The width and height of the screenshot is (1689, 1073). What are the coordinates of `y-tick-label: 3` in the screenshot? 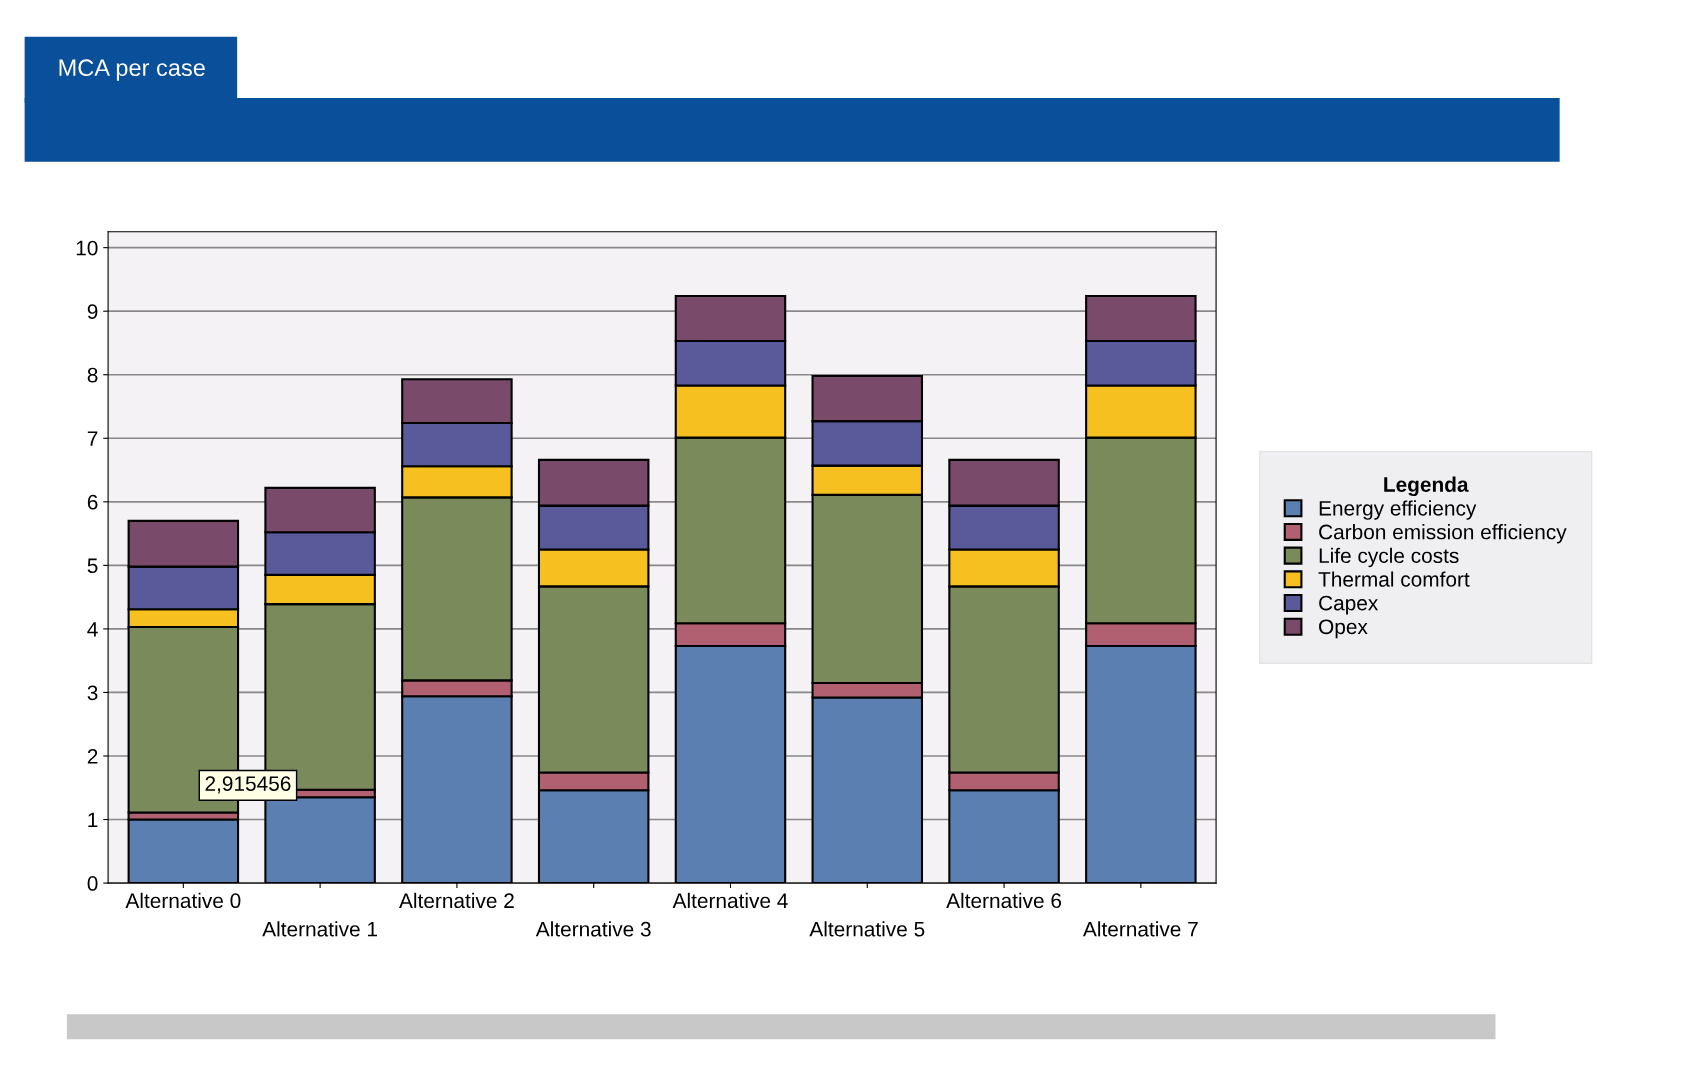 It's located at (92, 693).